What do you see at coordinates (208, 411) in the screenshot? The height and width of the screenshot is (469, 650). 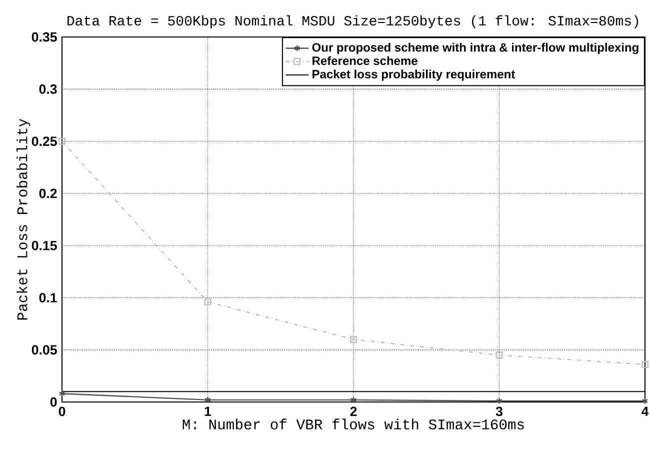 I see `x-tick-label: 1` at bounding box center [208, 411].